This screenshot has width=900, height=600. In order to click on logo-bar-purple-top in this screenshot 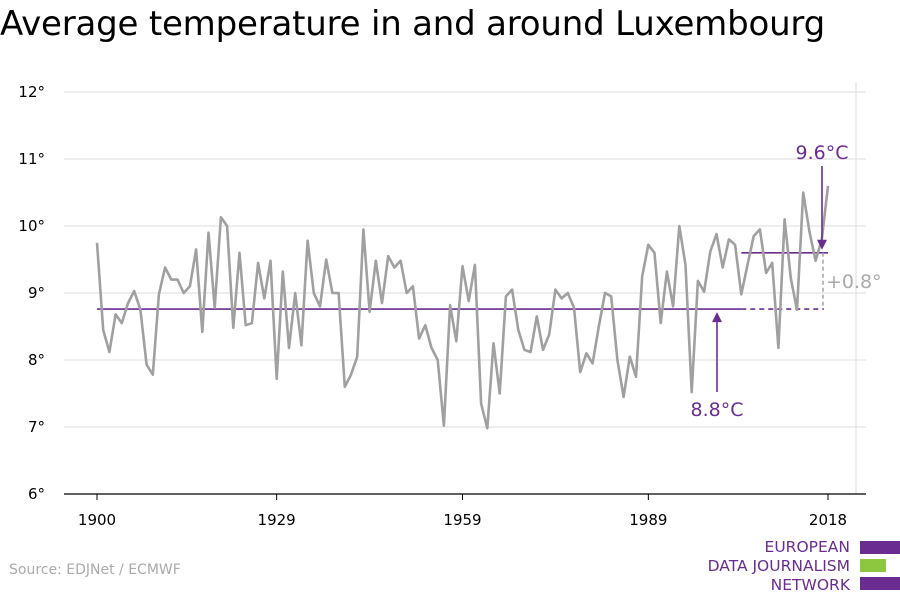, I will do `click(880, 547)`.